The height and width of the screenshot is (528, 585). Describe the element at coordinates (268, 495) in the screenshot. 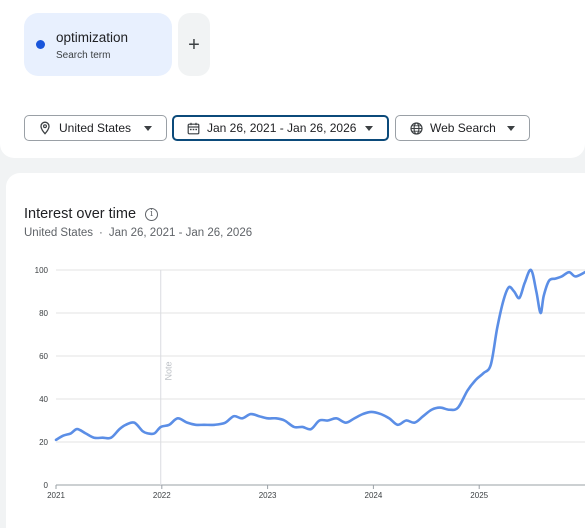

I see `x-tick-label: 2023` at that location.